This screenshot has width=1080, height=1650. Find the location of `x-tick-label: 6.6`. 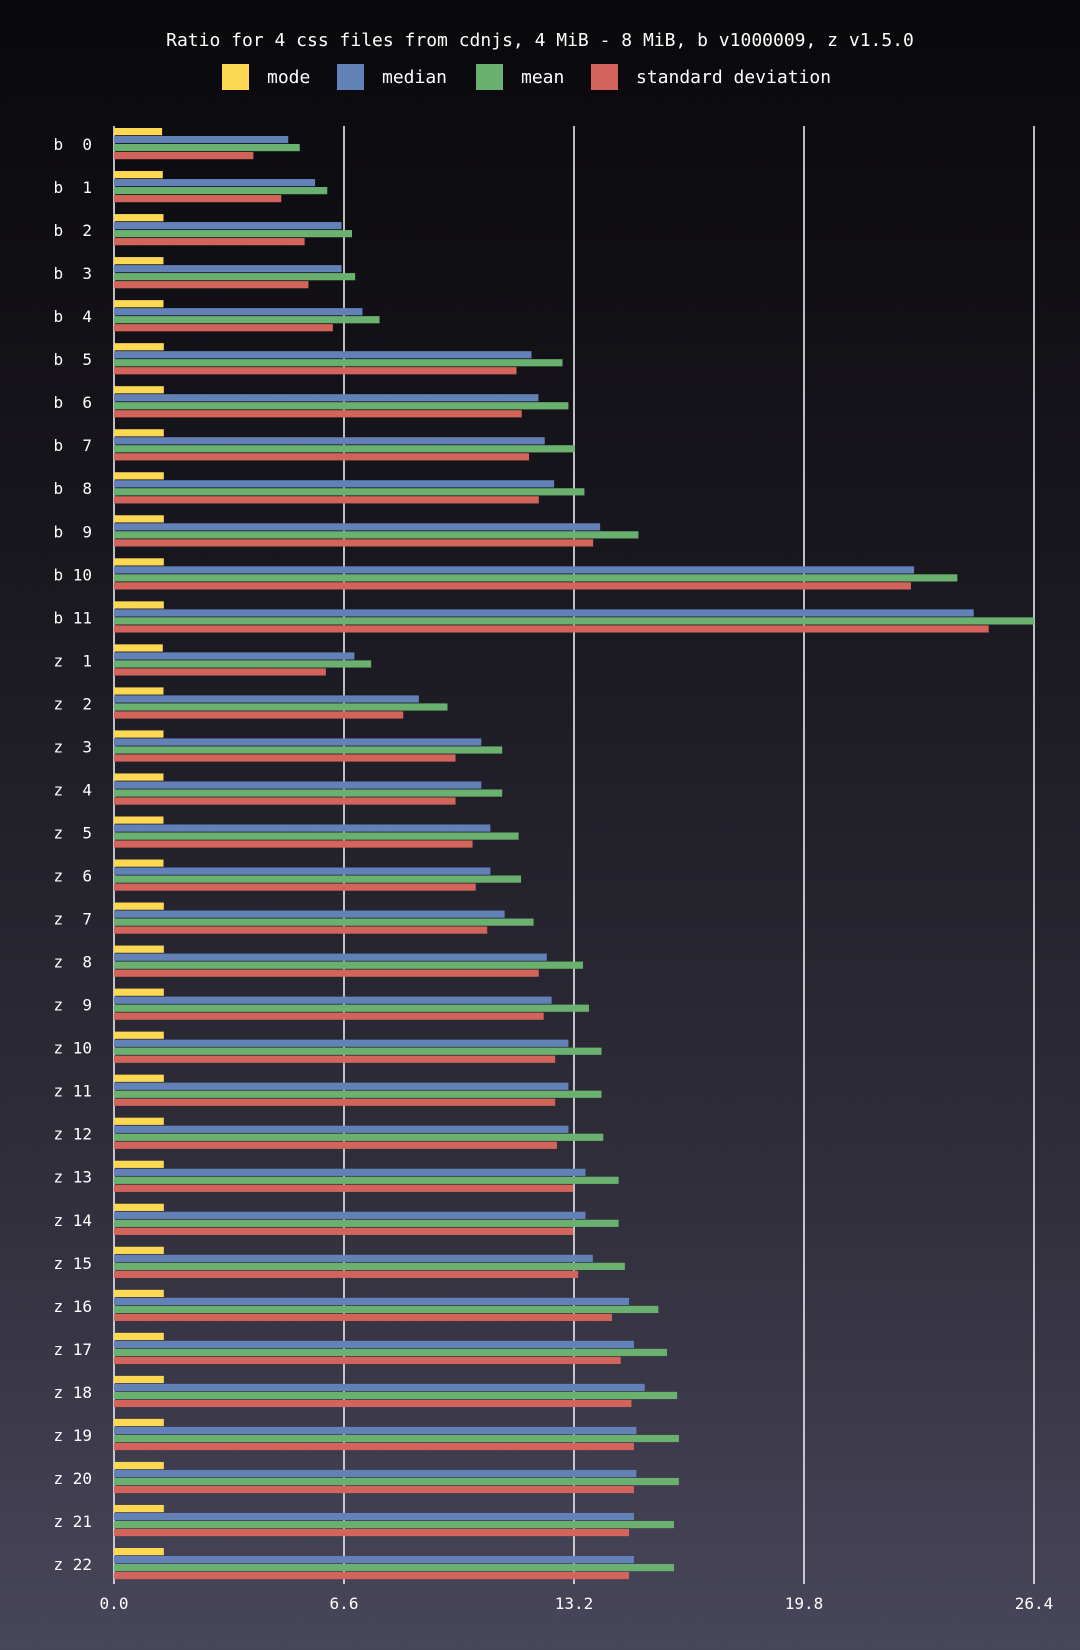

x-tick-label: 6.6 is located at coordinates (344, 1603).